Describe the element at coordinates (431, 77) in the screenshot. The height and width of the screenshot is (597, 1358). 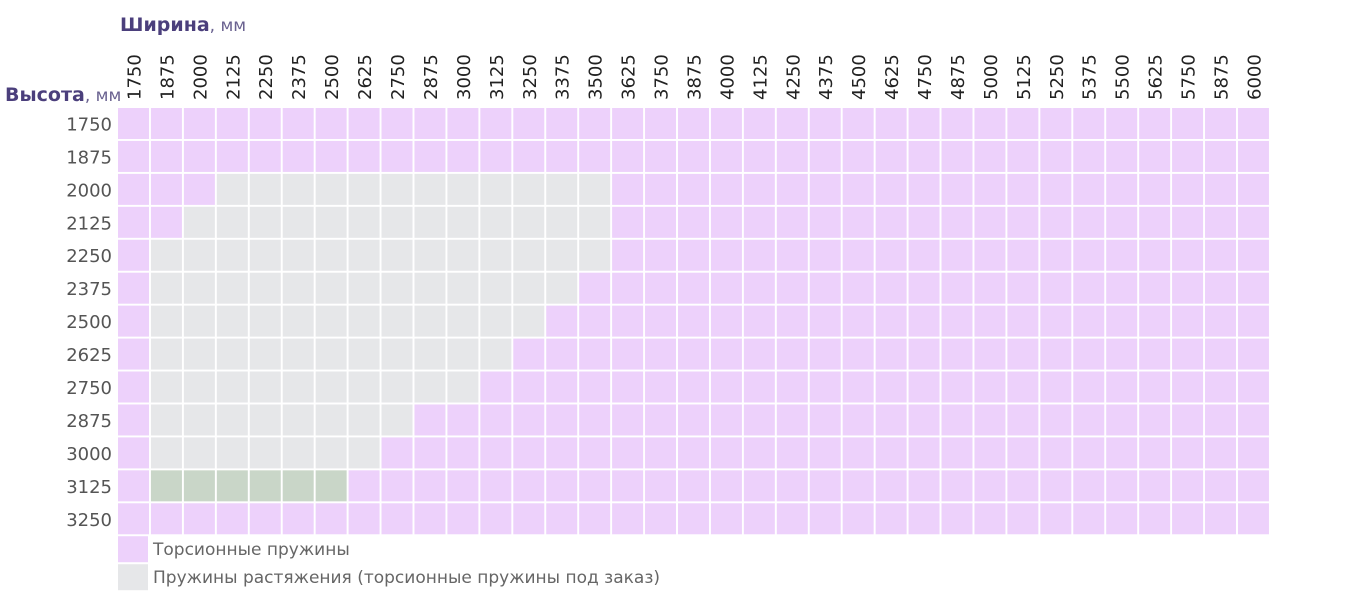
I see `column-label: 2875` at that location.